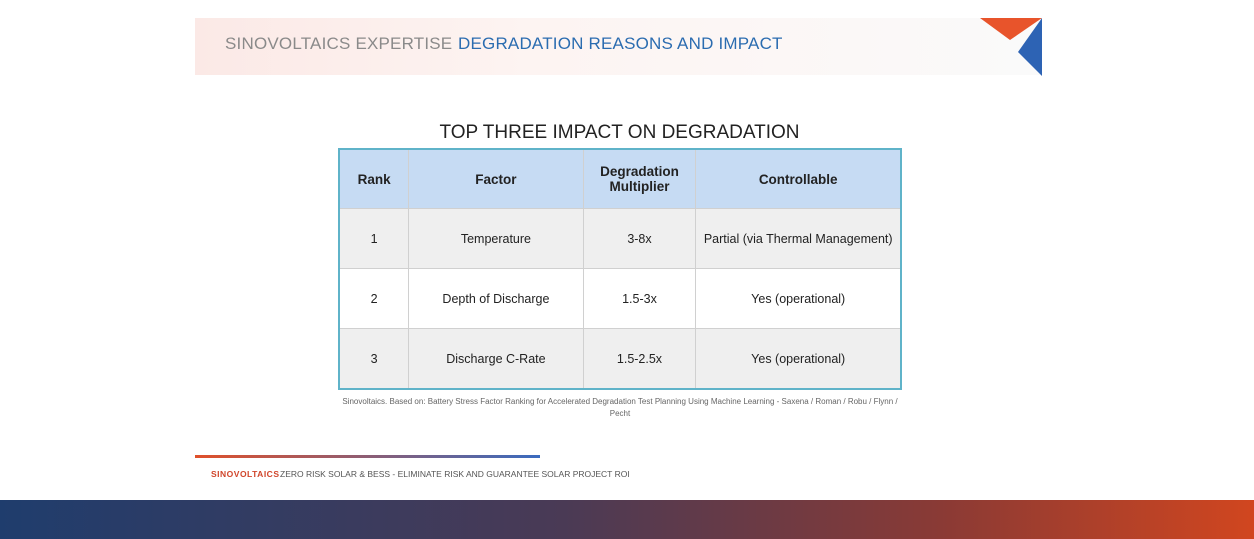  I want to click on cell: 2, so click(374, 298).